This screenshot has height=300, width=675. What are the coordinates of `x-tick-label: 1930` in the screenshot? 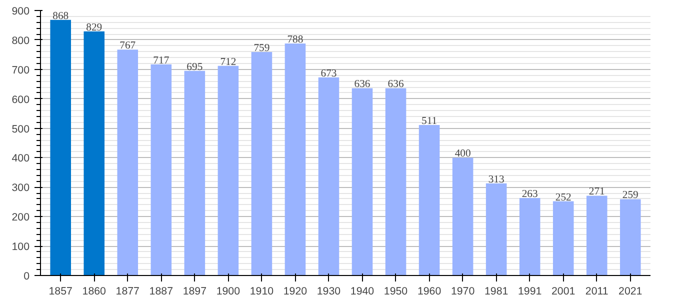 It's located at (328, 292).